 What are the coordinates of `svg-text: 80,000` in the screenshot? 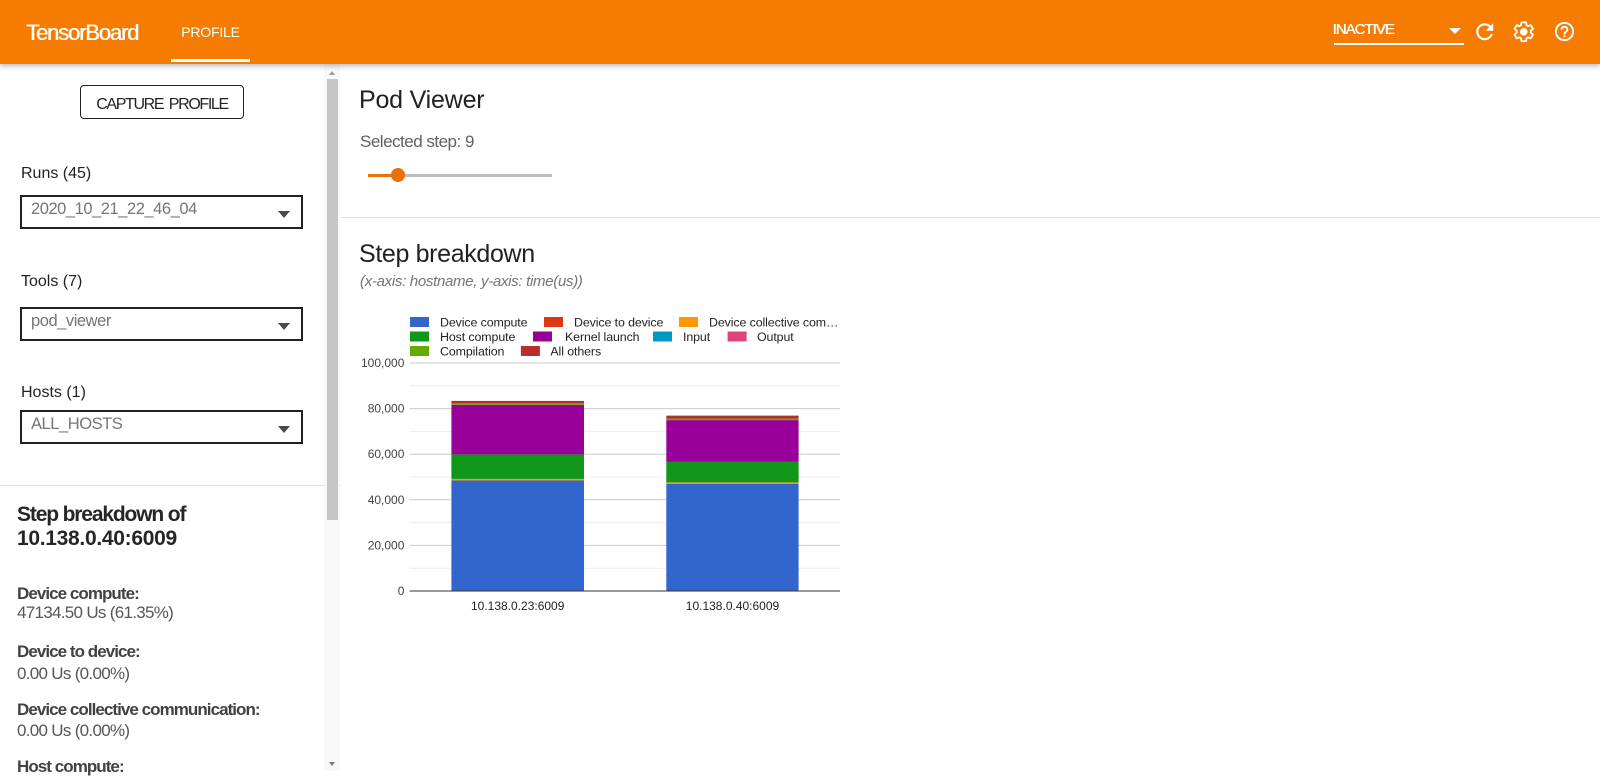 It's located at (386, 409).